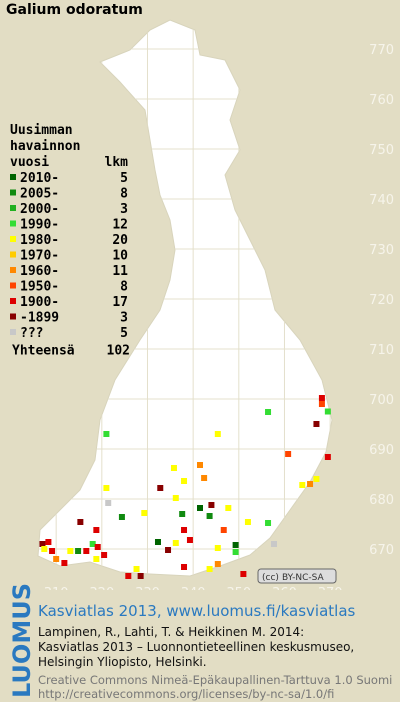  Describe the element at coordinates (381, 250) in the screenshot. I see `y-tick-label: 730` at that location.